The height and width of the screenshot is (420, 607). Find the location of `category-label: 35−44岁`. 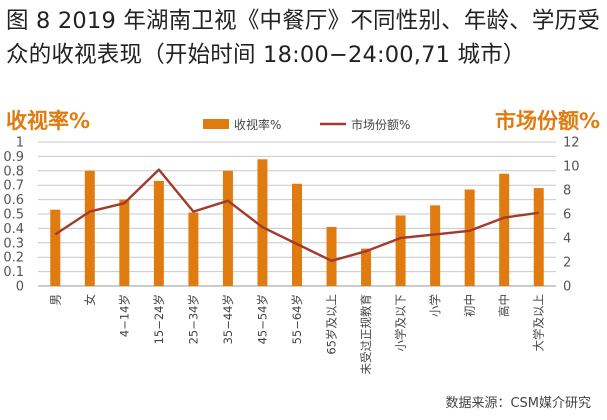

category-label: 35−44岁 is located at coordinates (228, 319).